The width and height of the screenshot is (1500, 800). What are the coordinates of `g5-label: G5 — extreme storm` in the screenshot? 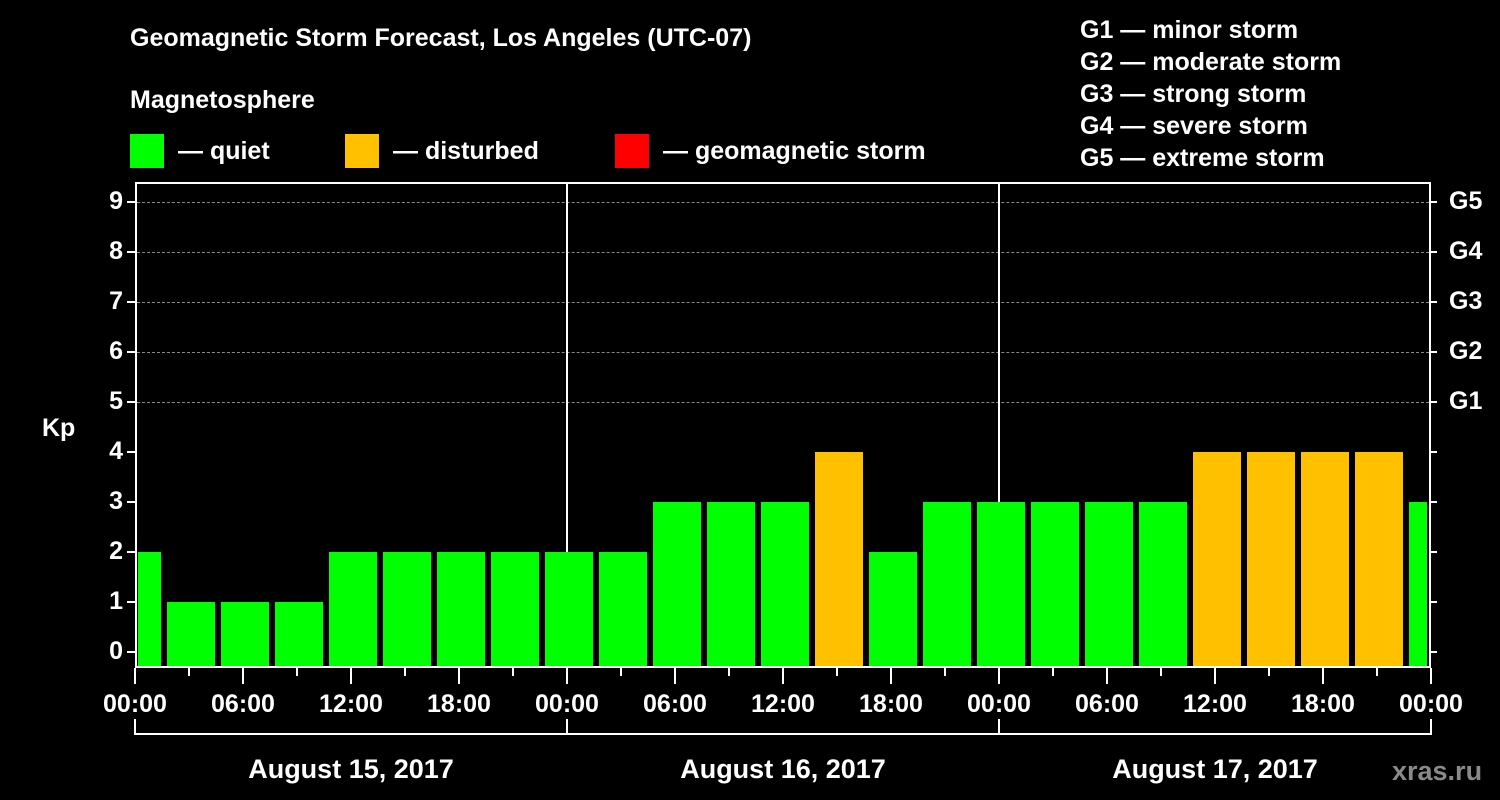 It's located at (1202, 158).